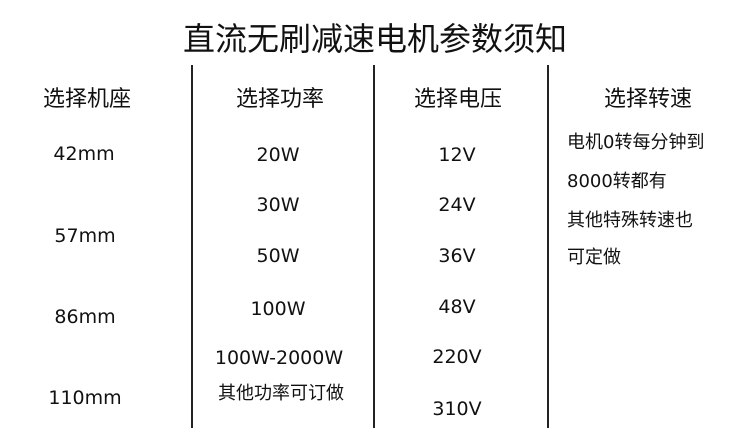  I want to click on power-item: 其他功率可订做, so click(281, 393).